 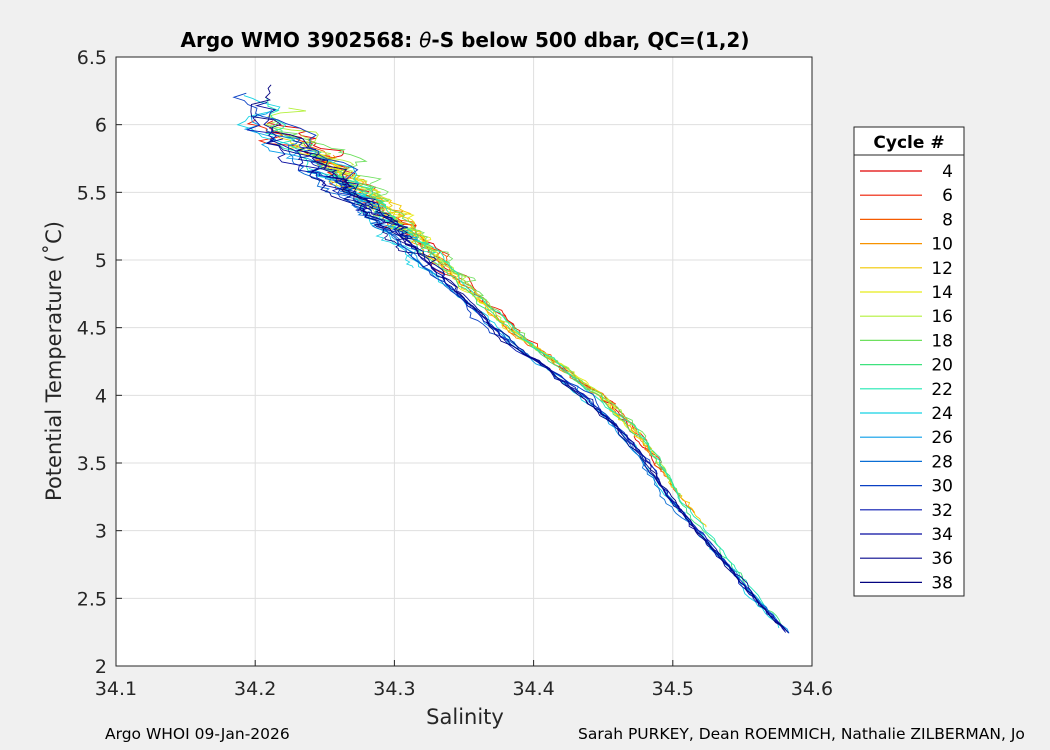 What do you see at coordinates (942, 366) in the screenshot?
I see `legend-label-20: 20` at bounding box center [942, 366].